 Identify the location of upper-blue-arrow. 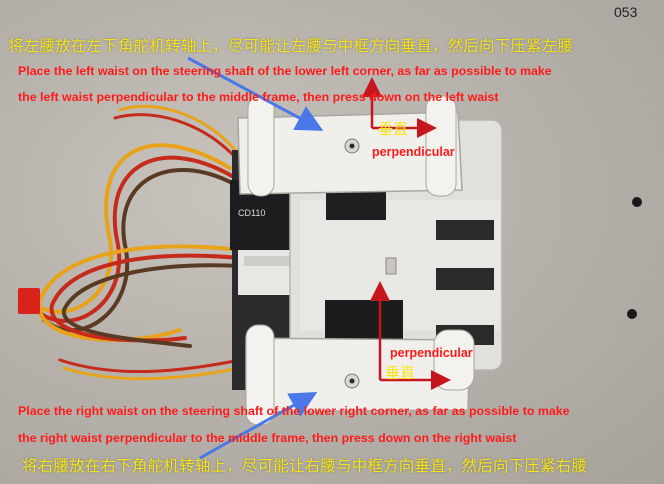
(255, 93).